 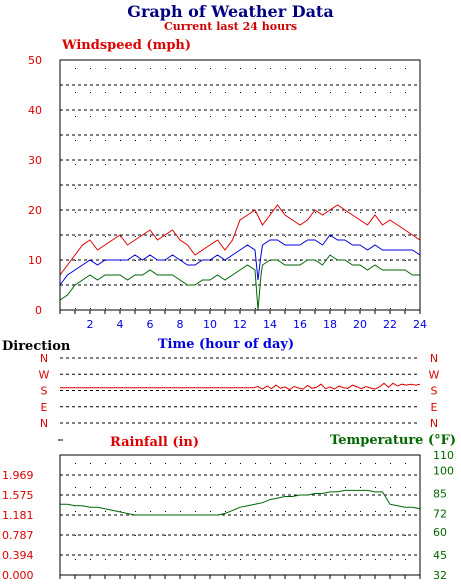 I want to click on wind-x-tick-label: 22, so click(x=390, y=324).